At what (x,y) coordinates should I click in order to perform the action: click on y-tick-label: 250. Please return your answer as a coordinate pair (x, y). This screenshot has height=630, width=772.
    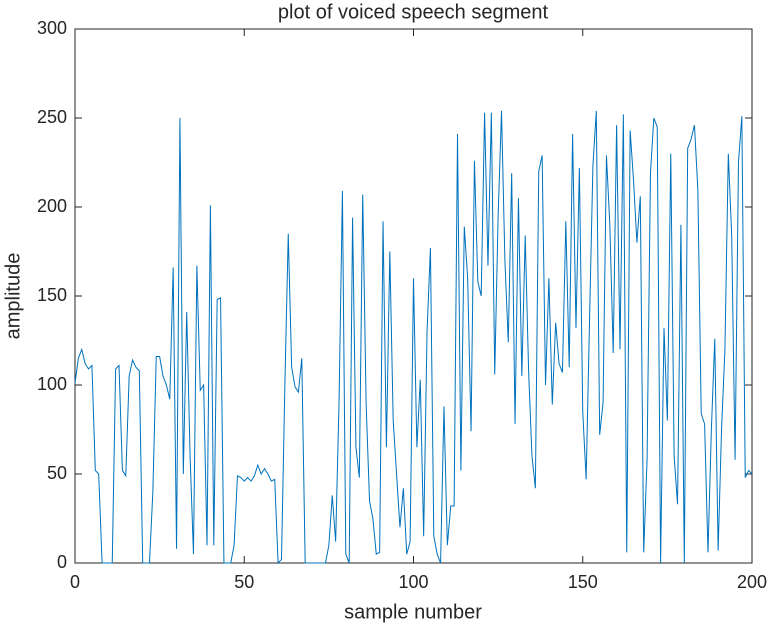
    Looking at the image, I should click on (52, 117).